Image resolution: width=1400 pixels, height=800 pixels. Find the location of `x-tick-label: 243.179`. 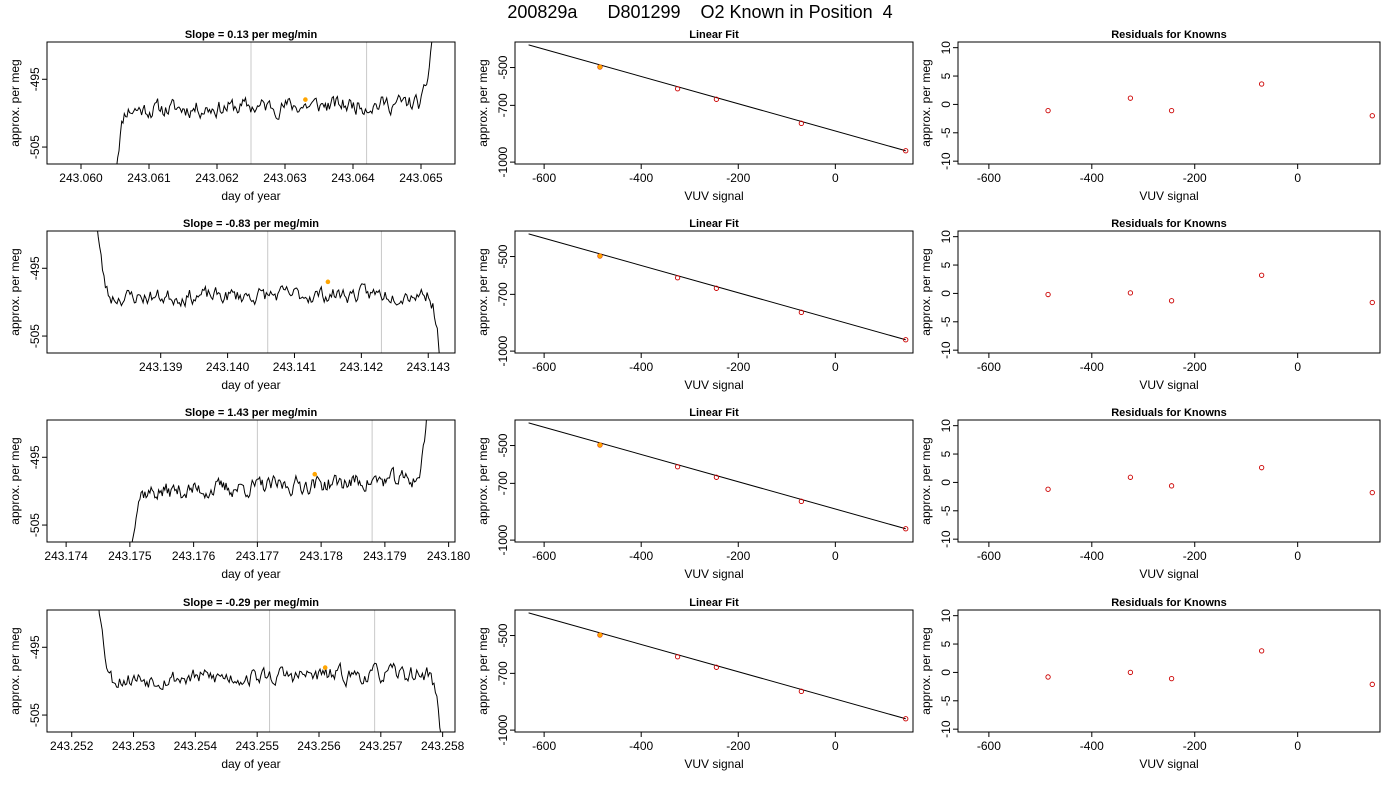

x-tick-label: 243.179 is located at coordinates (385, 556).